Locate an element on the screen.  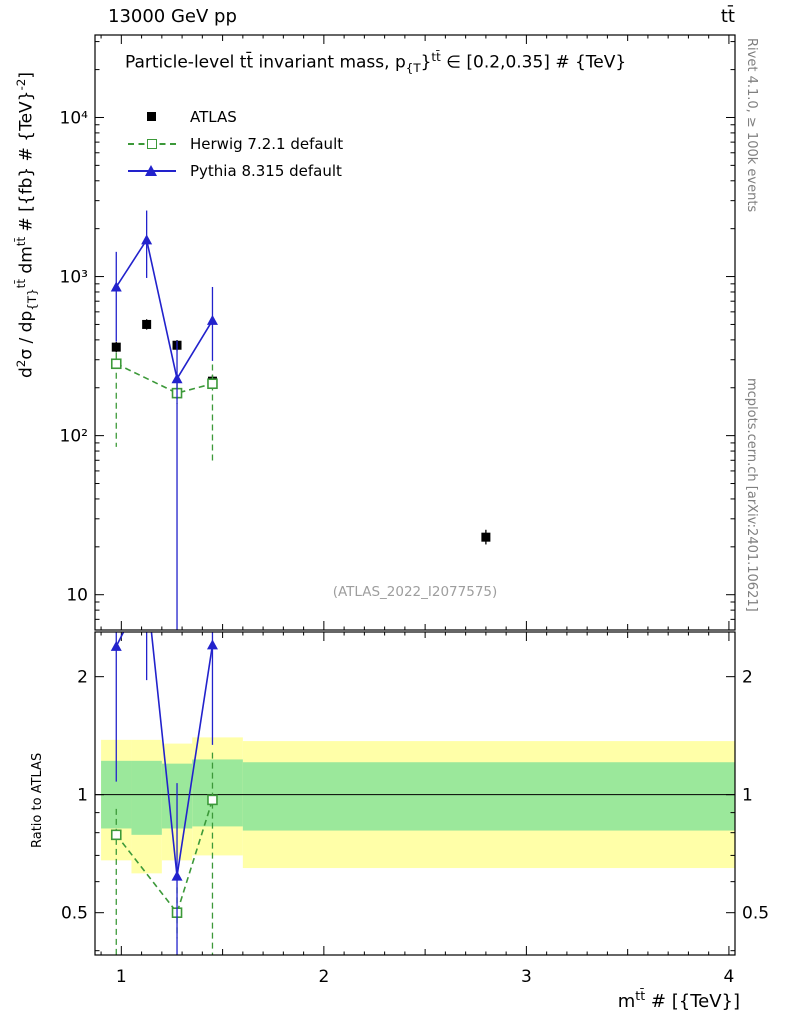
ratio-uncertainty-bands is located at coordinates (415, 805).